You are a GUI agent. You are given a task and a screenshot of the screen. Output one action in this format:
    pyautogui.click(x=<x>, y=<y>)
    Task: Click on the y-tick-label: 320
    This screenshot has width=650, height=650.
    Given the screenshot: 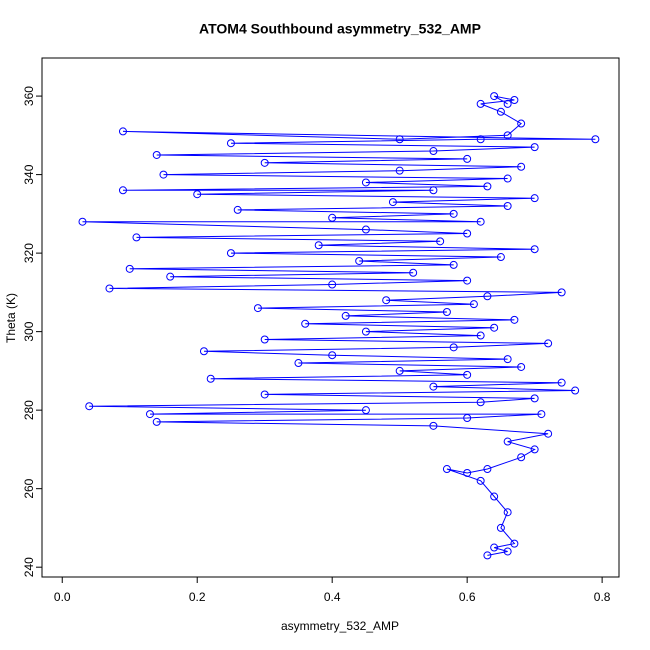 What is the action you would take?
    pyautogui.click(x=29, y=253)
    